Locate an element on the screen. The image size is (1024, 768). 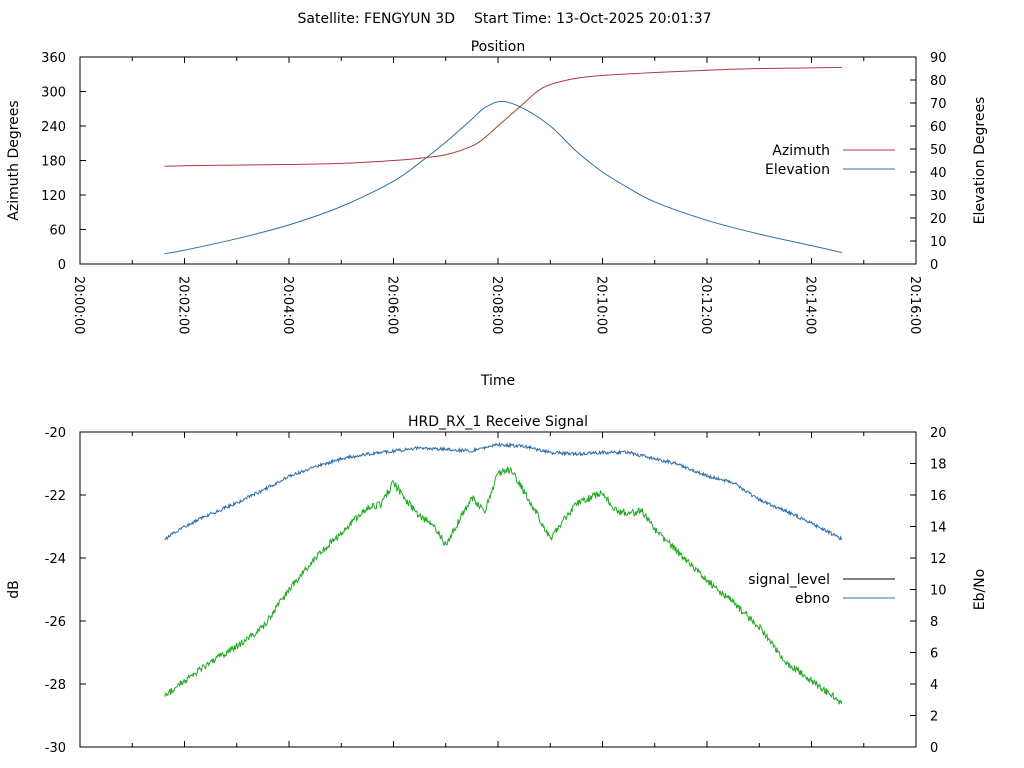
x-tick-label: 20:02:00 is located at coordinates (183, 305).